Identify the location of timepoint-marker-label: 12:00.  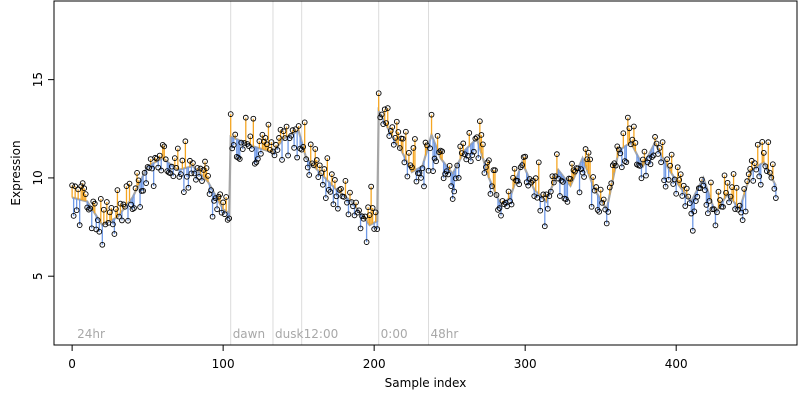
(321, 334).